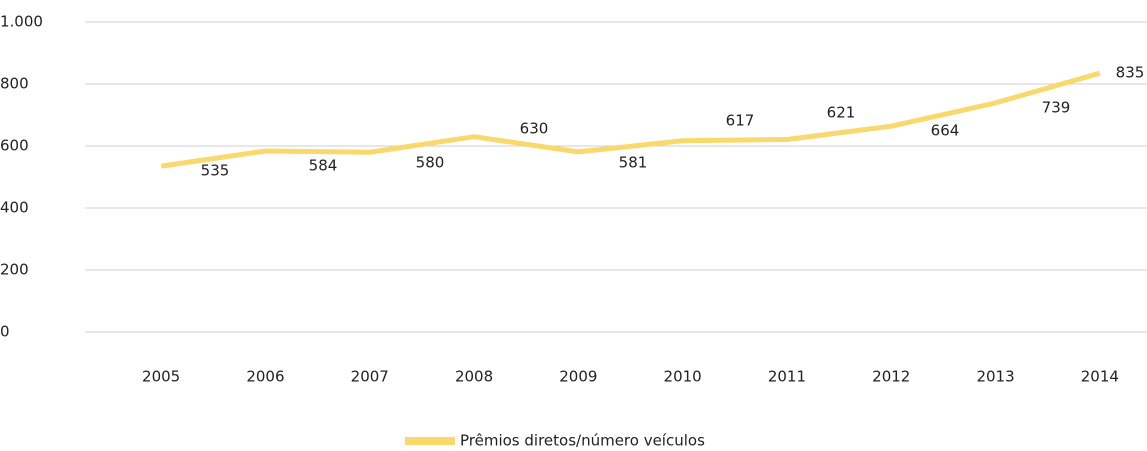 The width and height of the screenshot is (1147, 451). I want to click on x-tick-label: 2012, so click(891, 377).